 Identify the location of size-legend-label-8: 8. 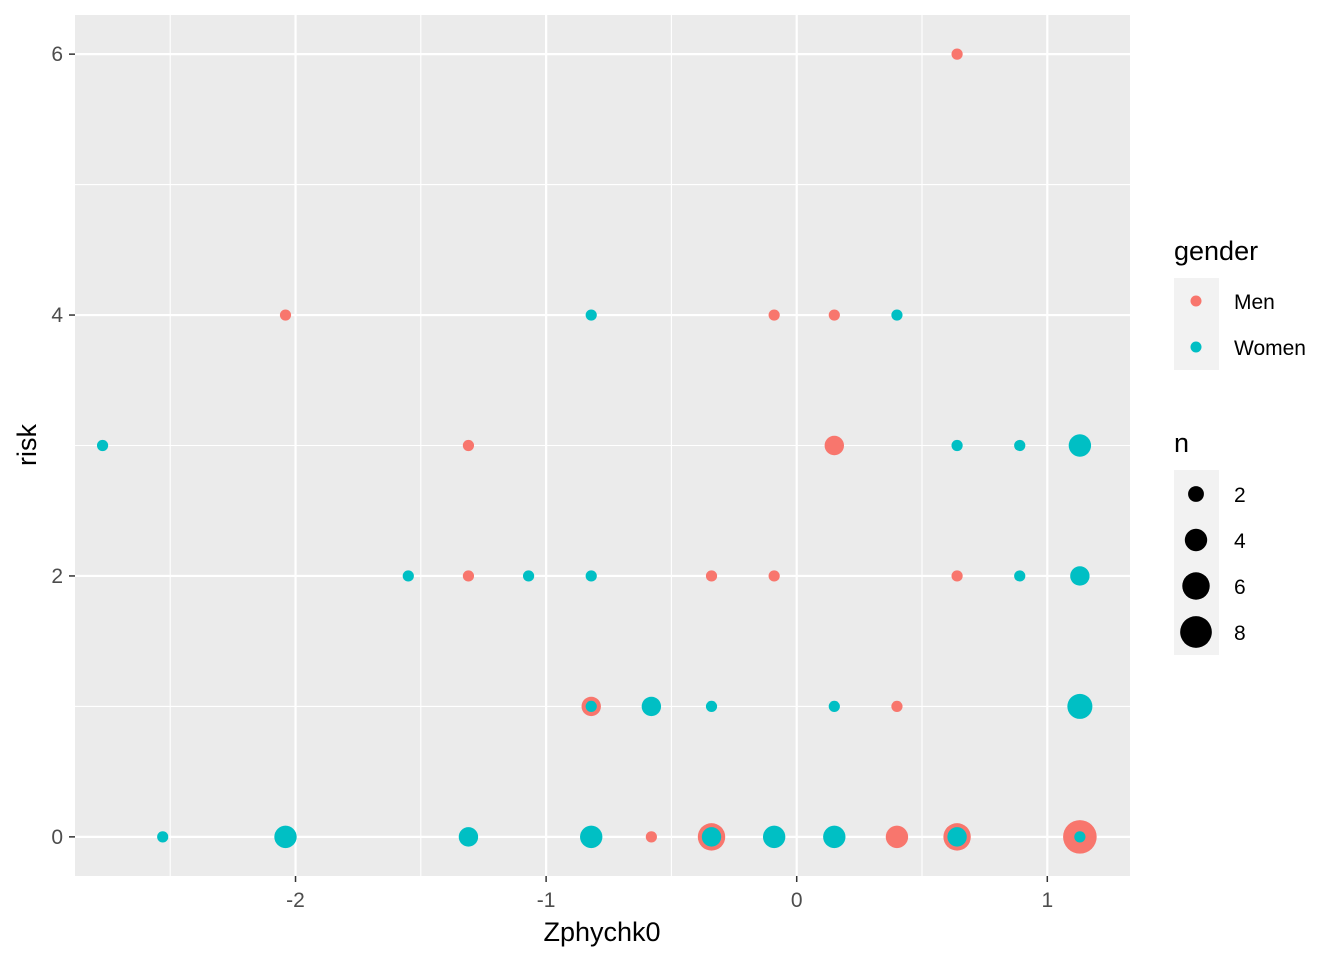
(1240, 633).